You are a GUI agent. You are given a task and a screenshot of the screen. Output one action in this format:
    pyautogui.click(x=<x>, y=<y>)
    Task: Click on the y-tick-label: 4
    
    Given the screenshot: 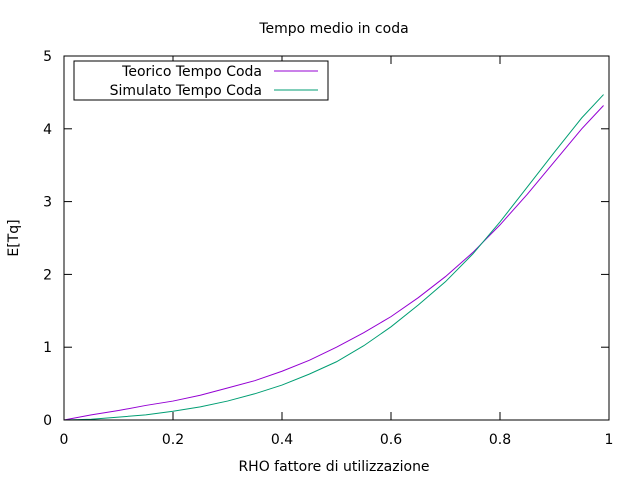 What is the action you would take?
    pyautogui.click(x=47, y=130)
    